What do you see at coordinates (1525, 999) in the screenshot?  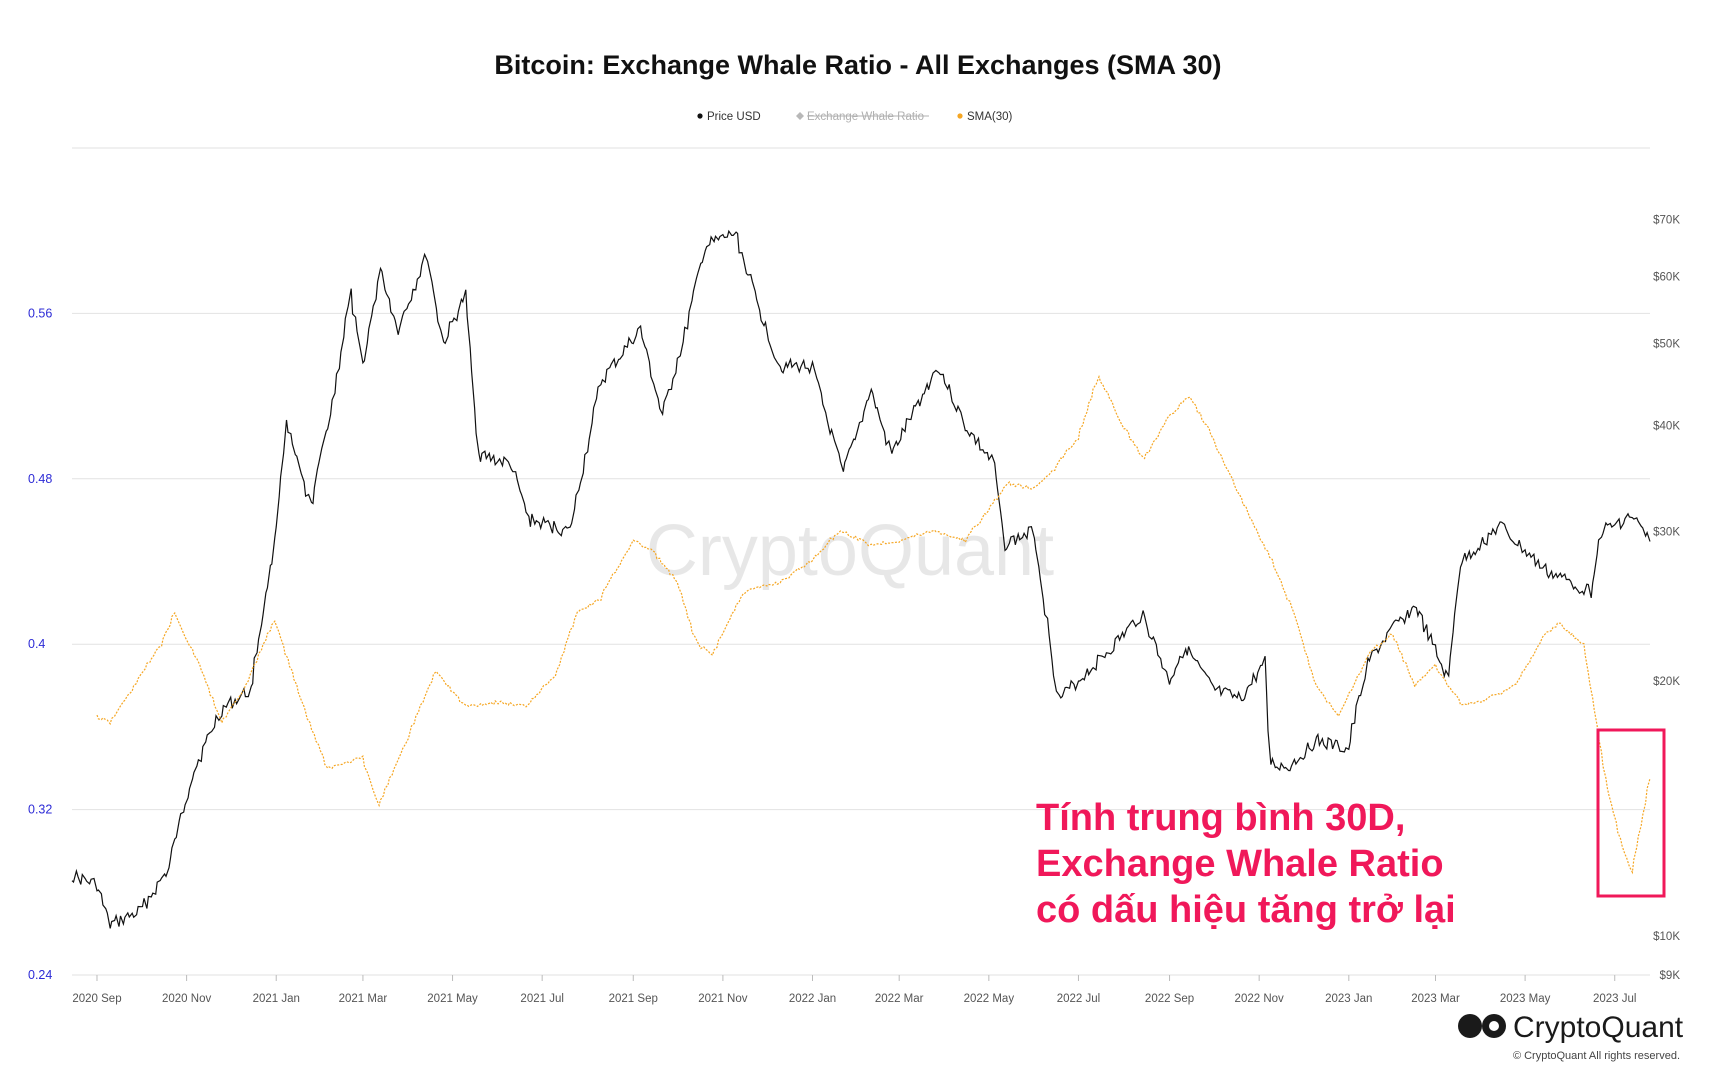 I see `x-tick-label: 2023 May` at bounding box center [1525, 999].